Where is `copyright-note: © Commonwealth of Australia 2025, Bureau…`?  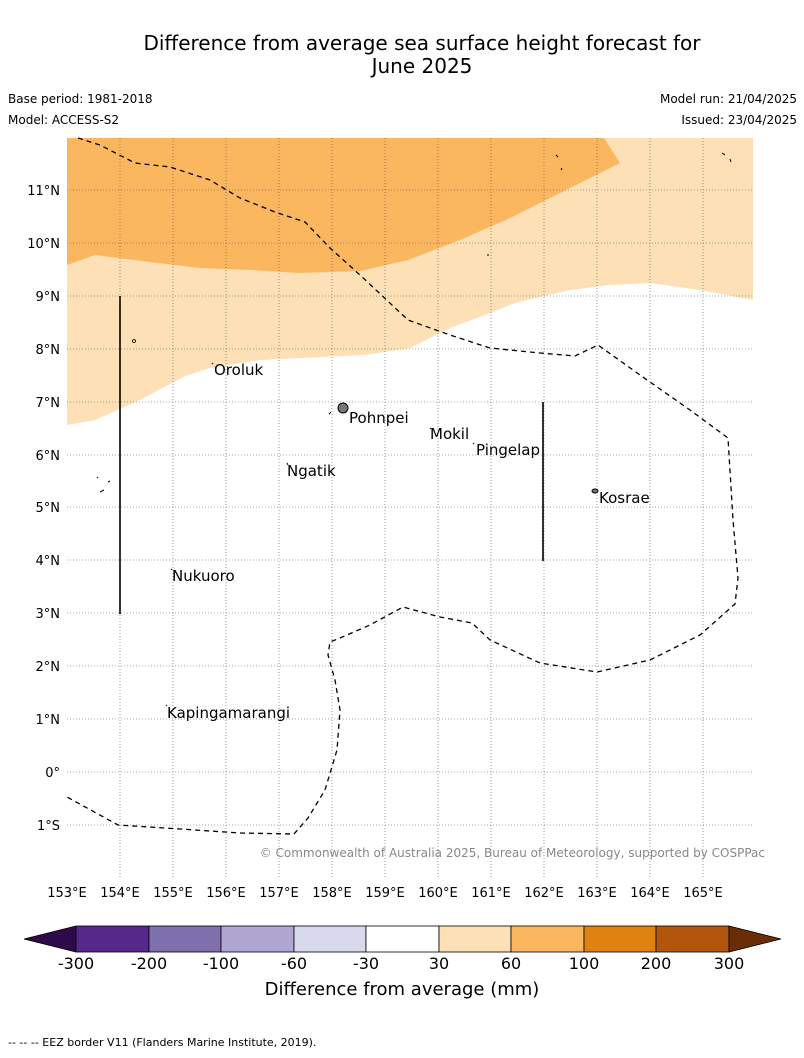 copyright-note: © Commonwealth of Australia 2025, Bureau… is located at coordinates (512, 853).